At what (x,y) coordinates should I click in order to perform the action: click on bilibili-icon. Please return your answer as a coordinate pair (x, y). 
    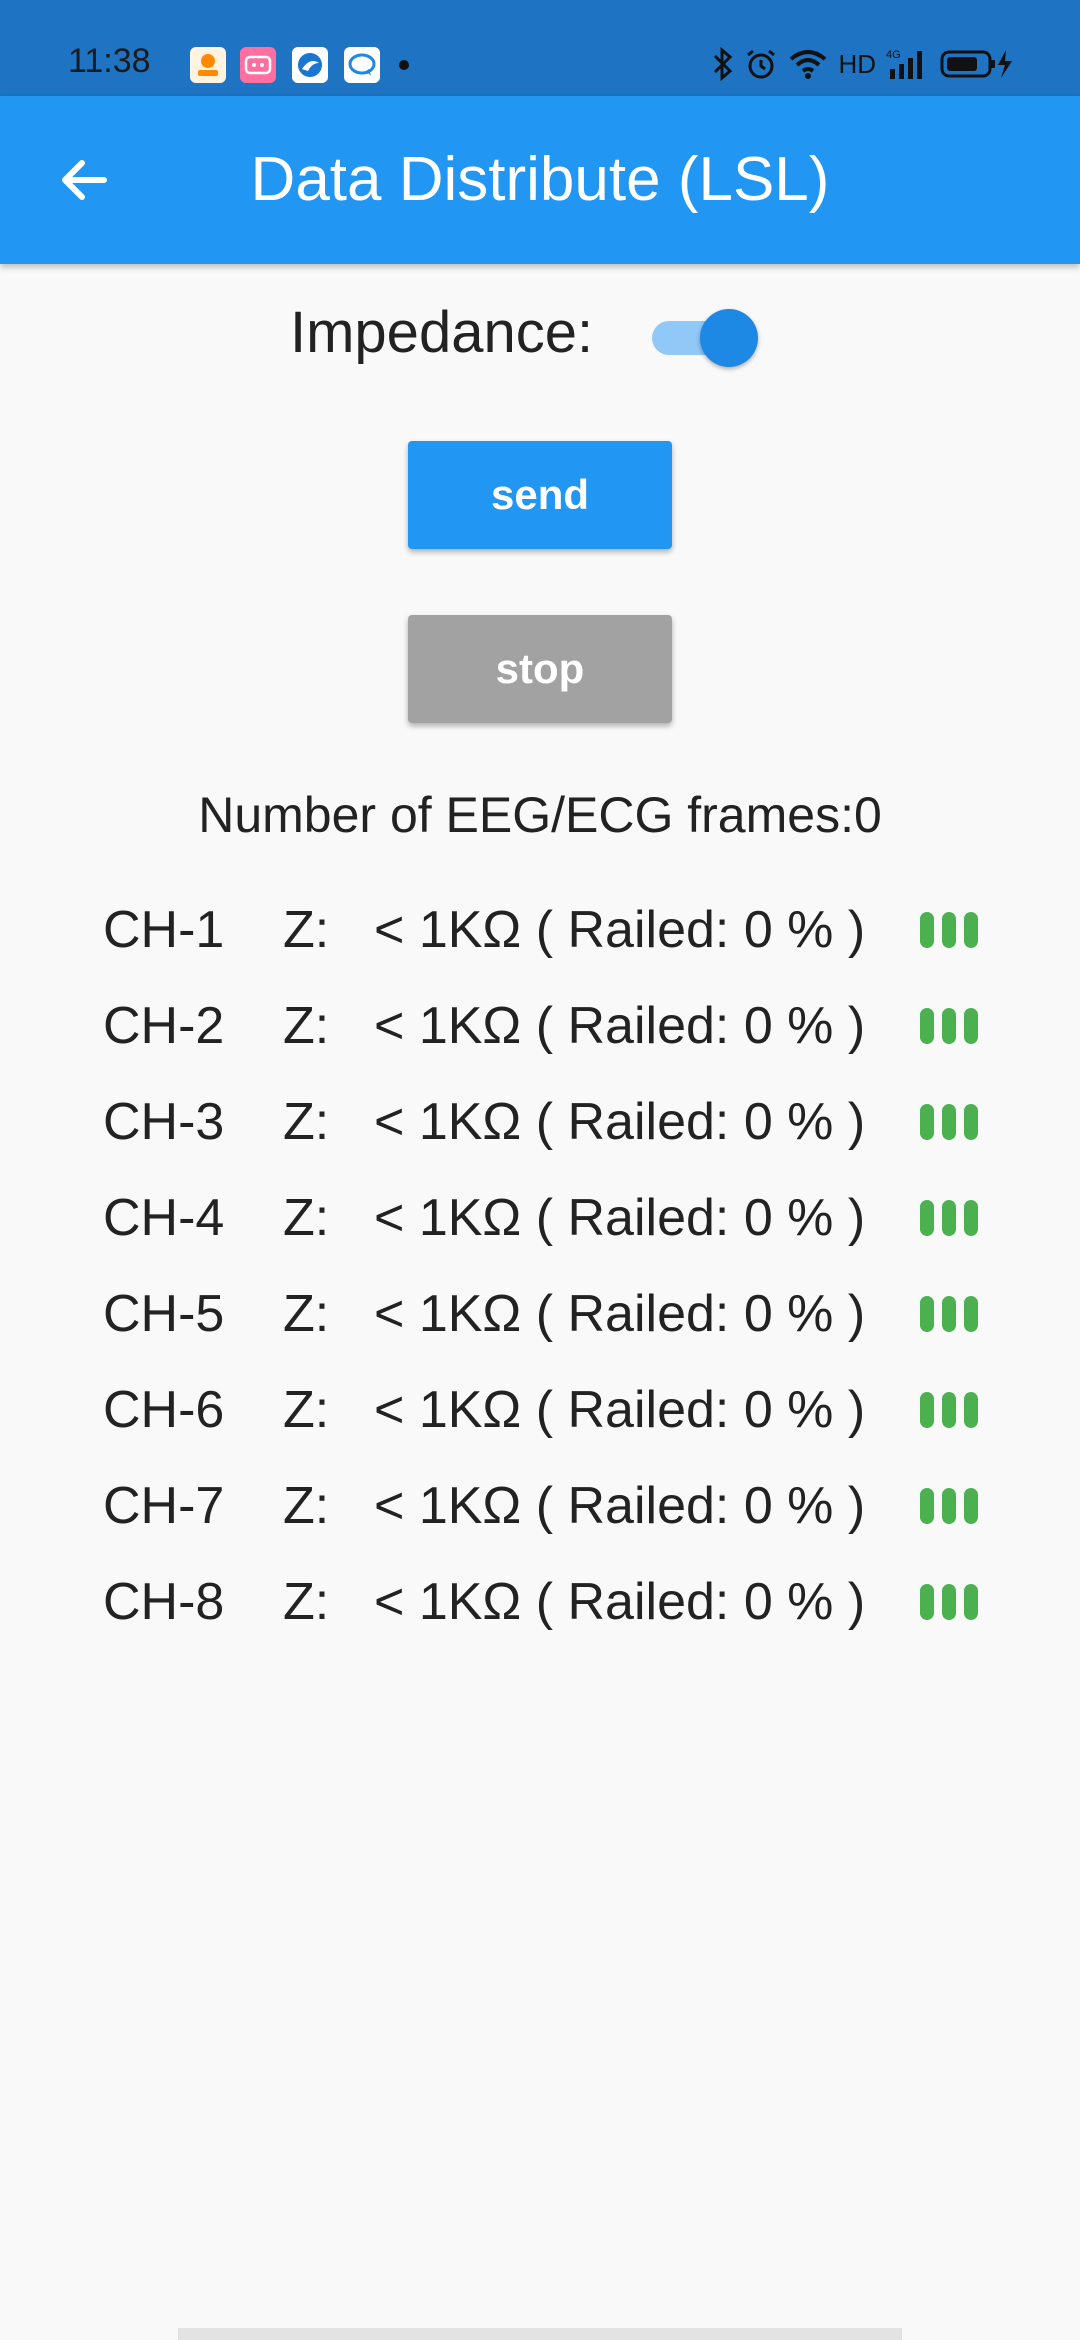
    Looking at the image, I should click on (258, 65).